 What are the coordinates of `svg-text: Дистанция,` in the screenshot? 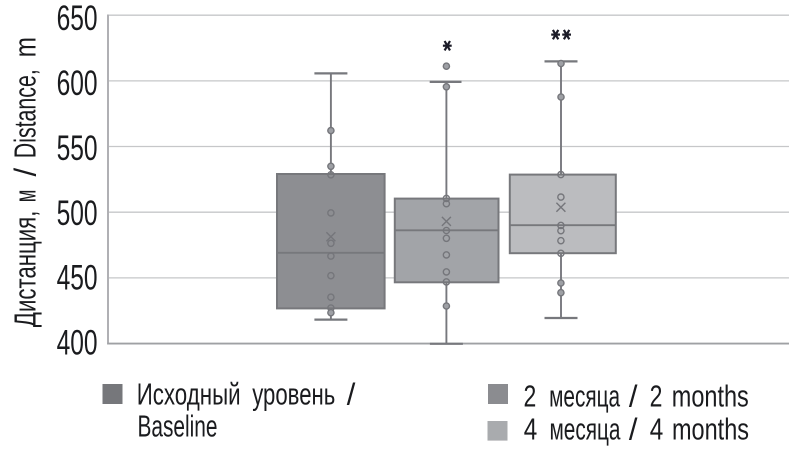 It's located at (24, 269).